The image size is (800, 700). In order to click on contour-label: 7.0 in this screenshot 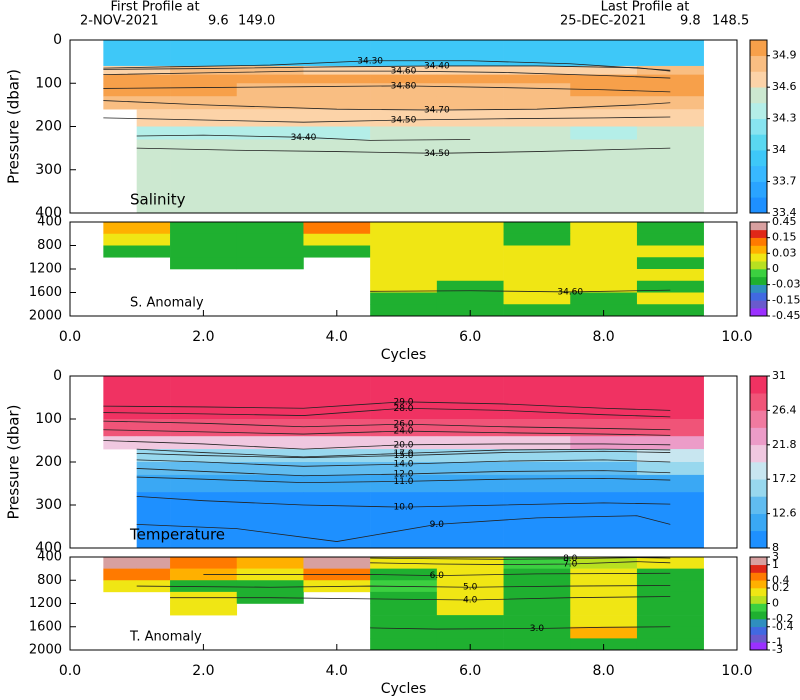, I will do `click(570, 564)`.